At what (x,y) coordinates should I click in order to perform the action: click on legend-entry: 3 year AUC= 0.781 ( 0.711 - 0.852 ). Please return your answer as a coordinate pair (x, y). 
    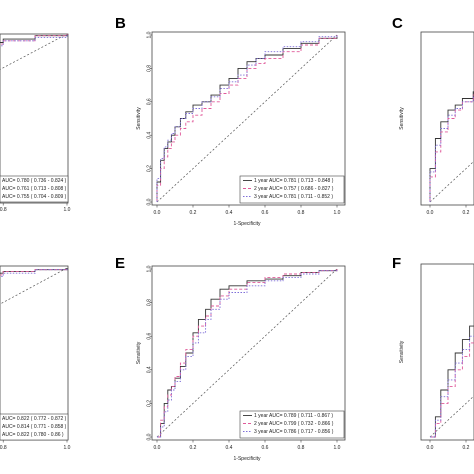
    Looking at the image, I should click on (293, 197).